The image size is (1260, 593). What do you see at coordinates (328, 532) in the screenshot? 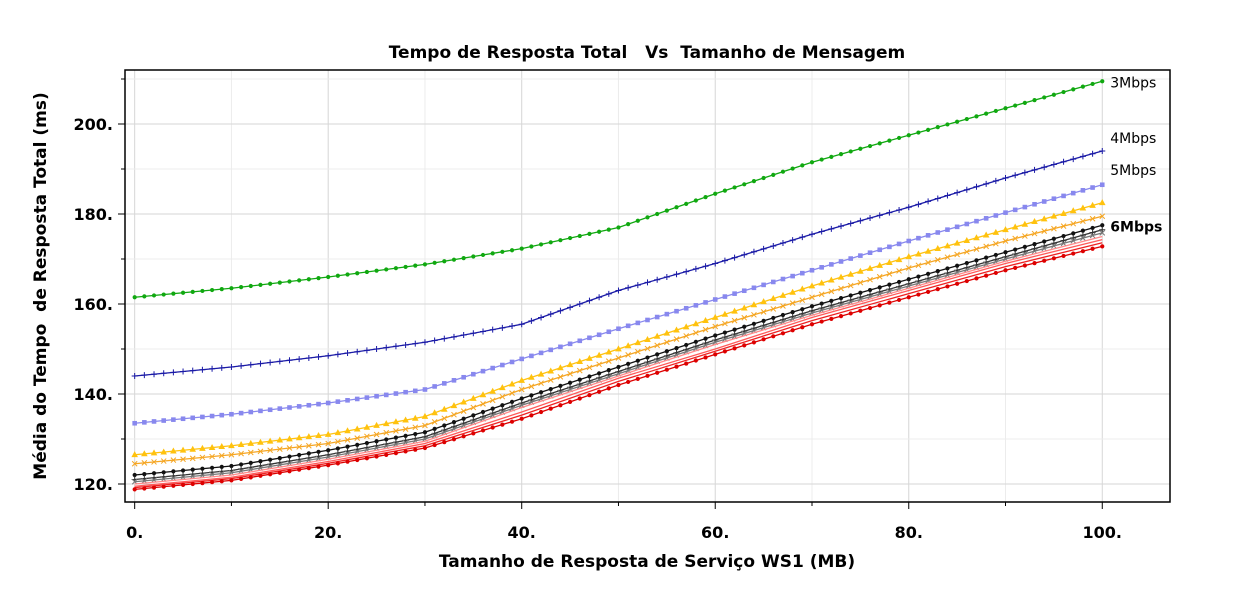
I see `x-tick-label: 20.` at bounding box center [328, 532].